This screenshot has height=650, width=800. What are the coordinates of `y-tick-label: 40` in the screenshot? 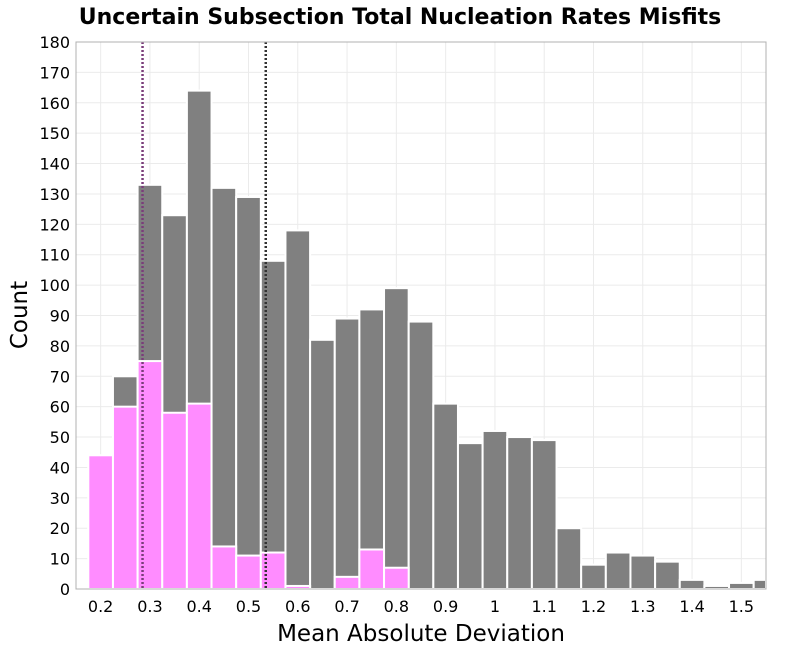 It's located at (60, 467).